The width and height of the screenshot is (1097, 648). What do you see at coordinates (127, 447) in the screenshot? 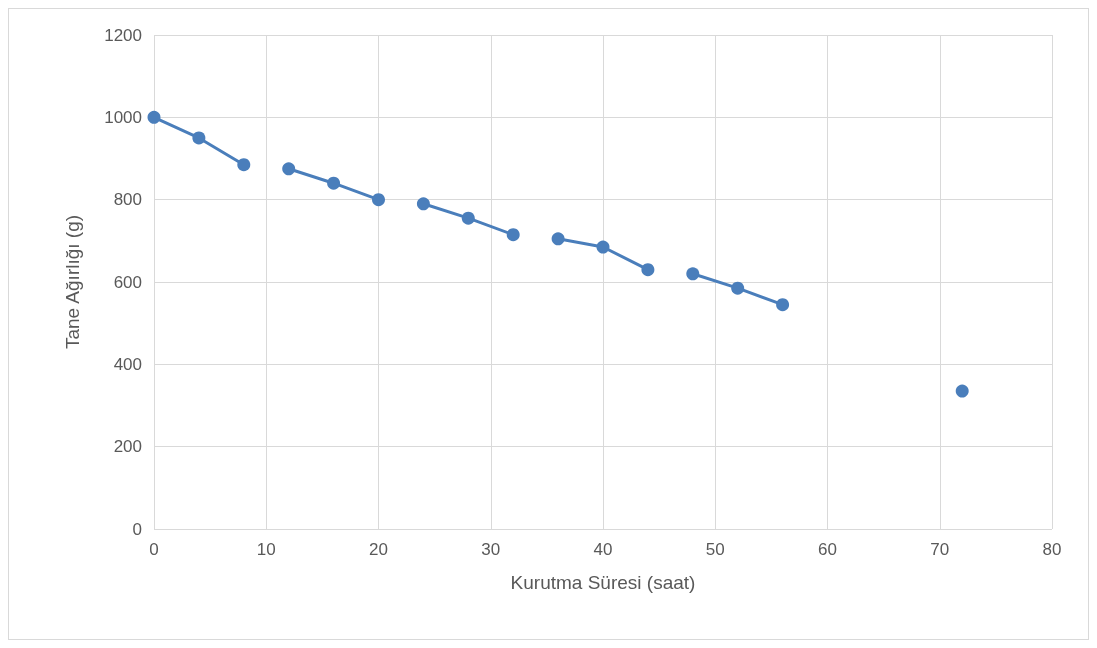
I see `y-tick-label: 200` at bounding box center [127, 447].